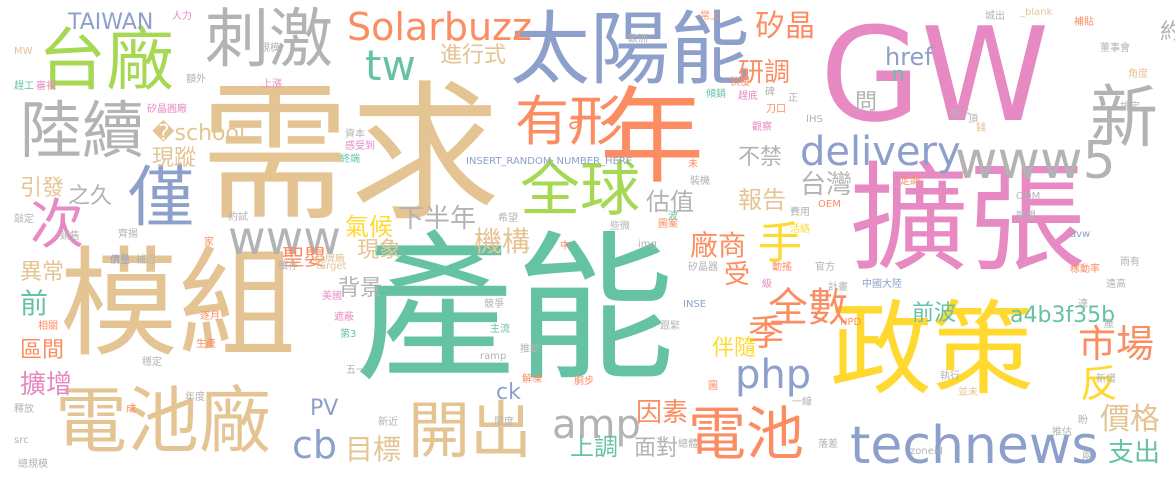 The height and width of the screenshot is (482, 1175). Describe the element at coordinates (209, 242) in the screenshot. I see `small-word: 家` at that location.